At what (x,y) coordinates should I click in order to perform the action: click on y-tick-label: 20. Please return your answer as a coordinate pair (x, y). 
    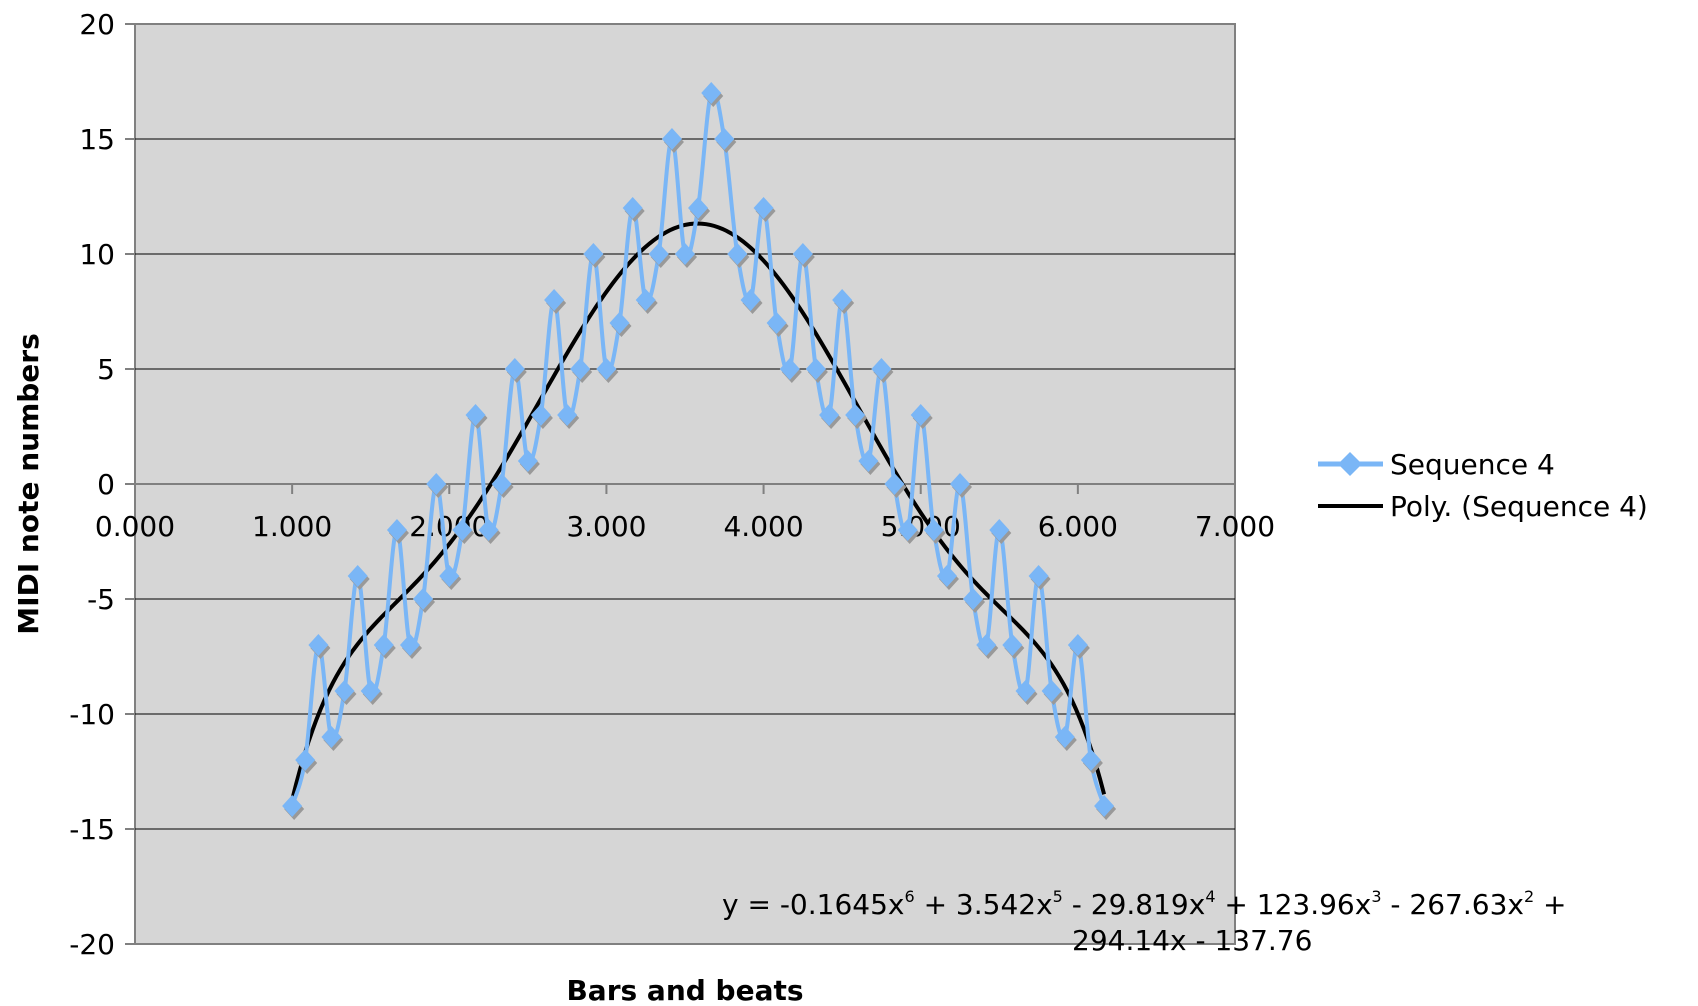
    Looking at the image, I should click on (97, 24).